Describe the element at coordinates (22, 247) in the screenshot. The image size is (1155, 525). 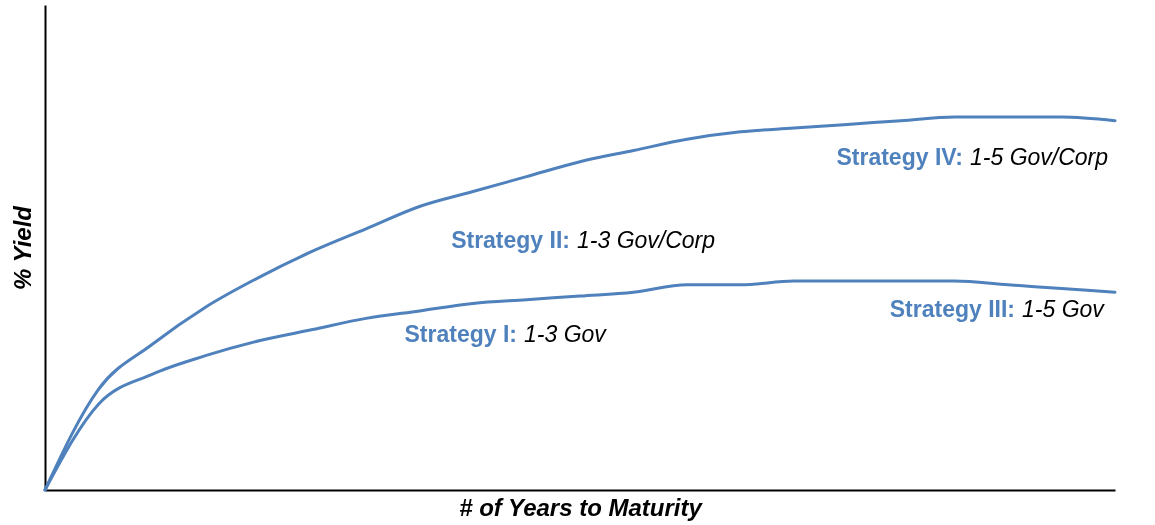
I see `y-axis-title: % Yield` at that location.